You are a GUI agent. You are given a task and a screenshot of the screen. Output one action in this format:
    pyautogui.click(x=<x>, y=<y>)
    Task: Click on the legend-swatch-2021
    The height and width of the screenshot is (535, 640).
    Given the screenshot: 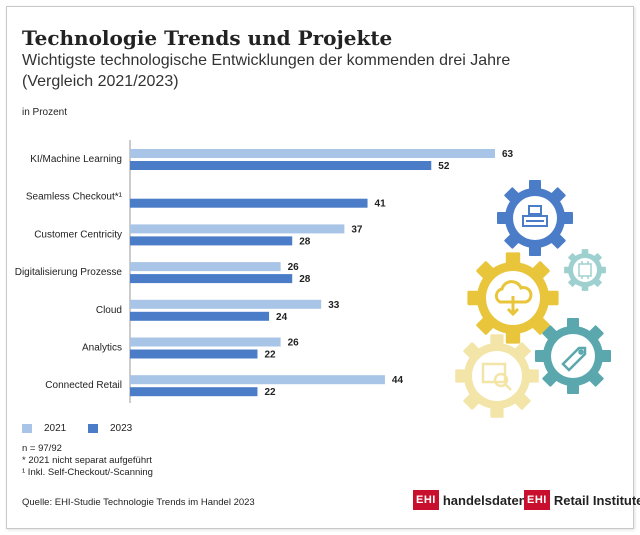 What is the action you would take?
    pyautogui.click(x=27, y=428)
    